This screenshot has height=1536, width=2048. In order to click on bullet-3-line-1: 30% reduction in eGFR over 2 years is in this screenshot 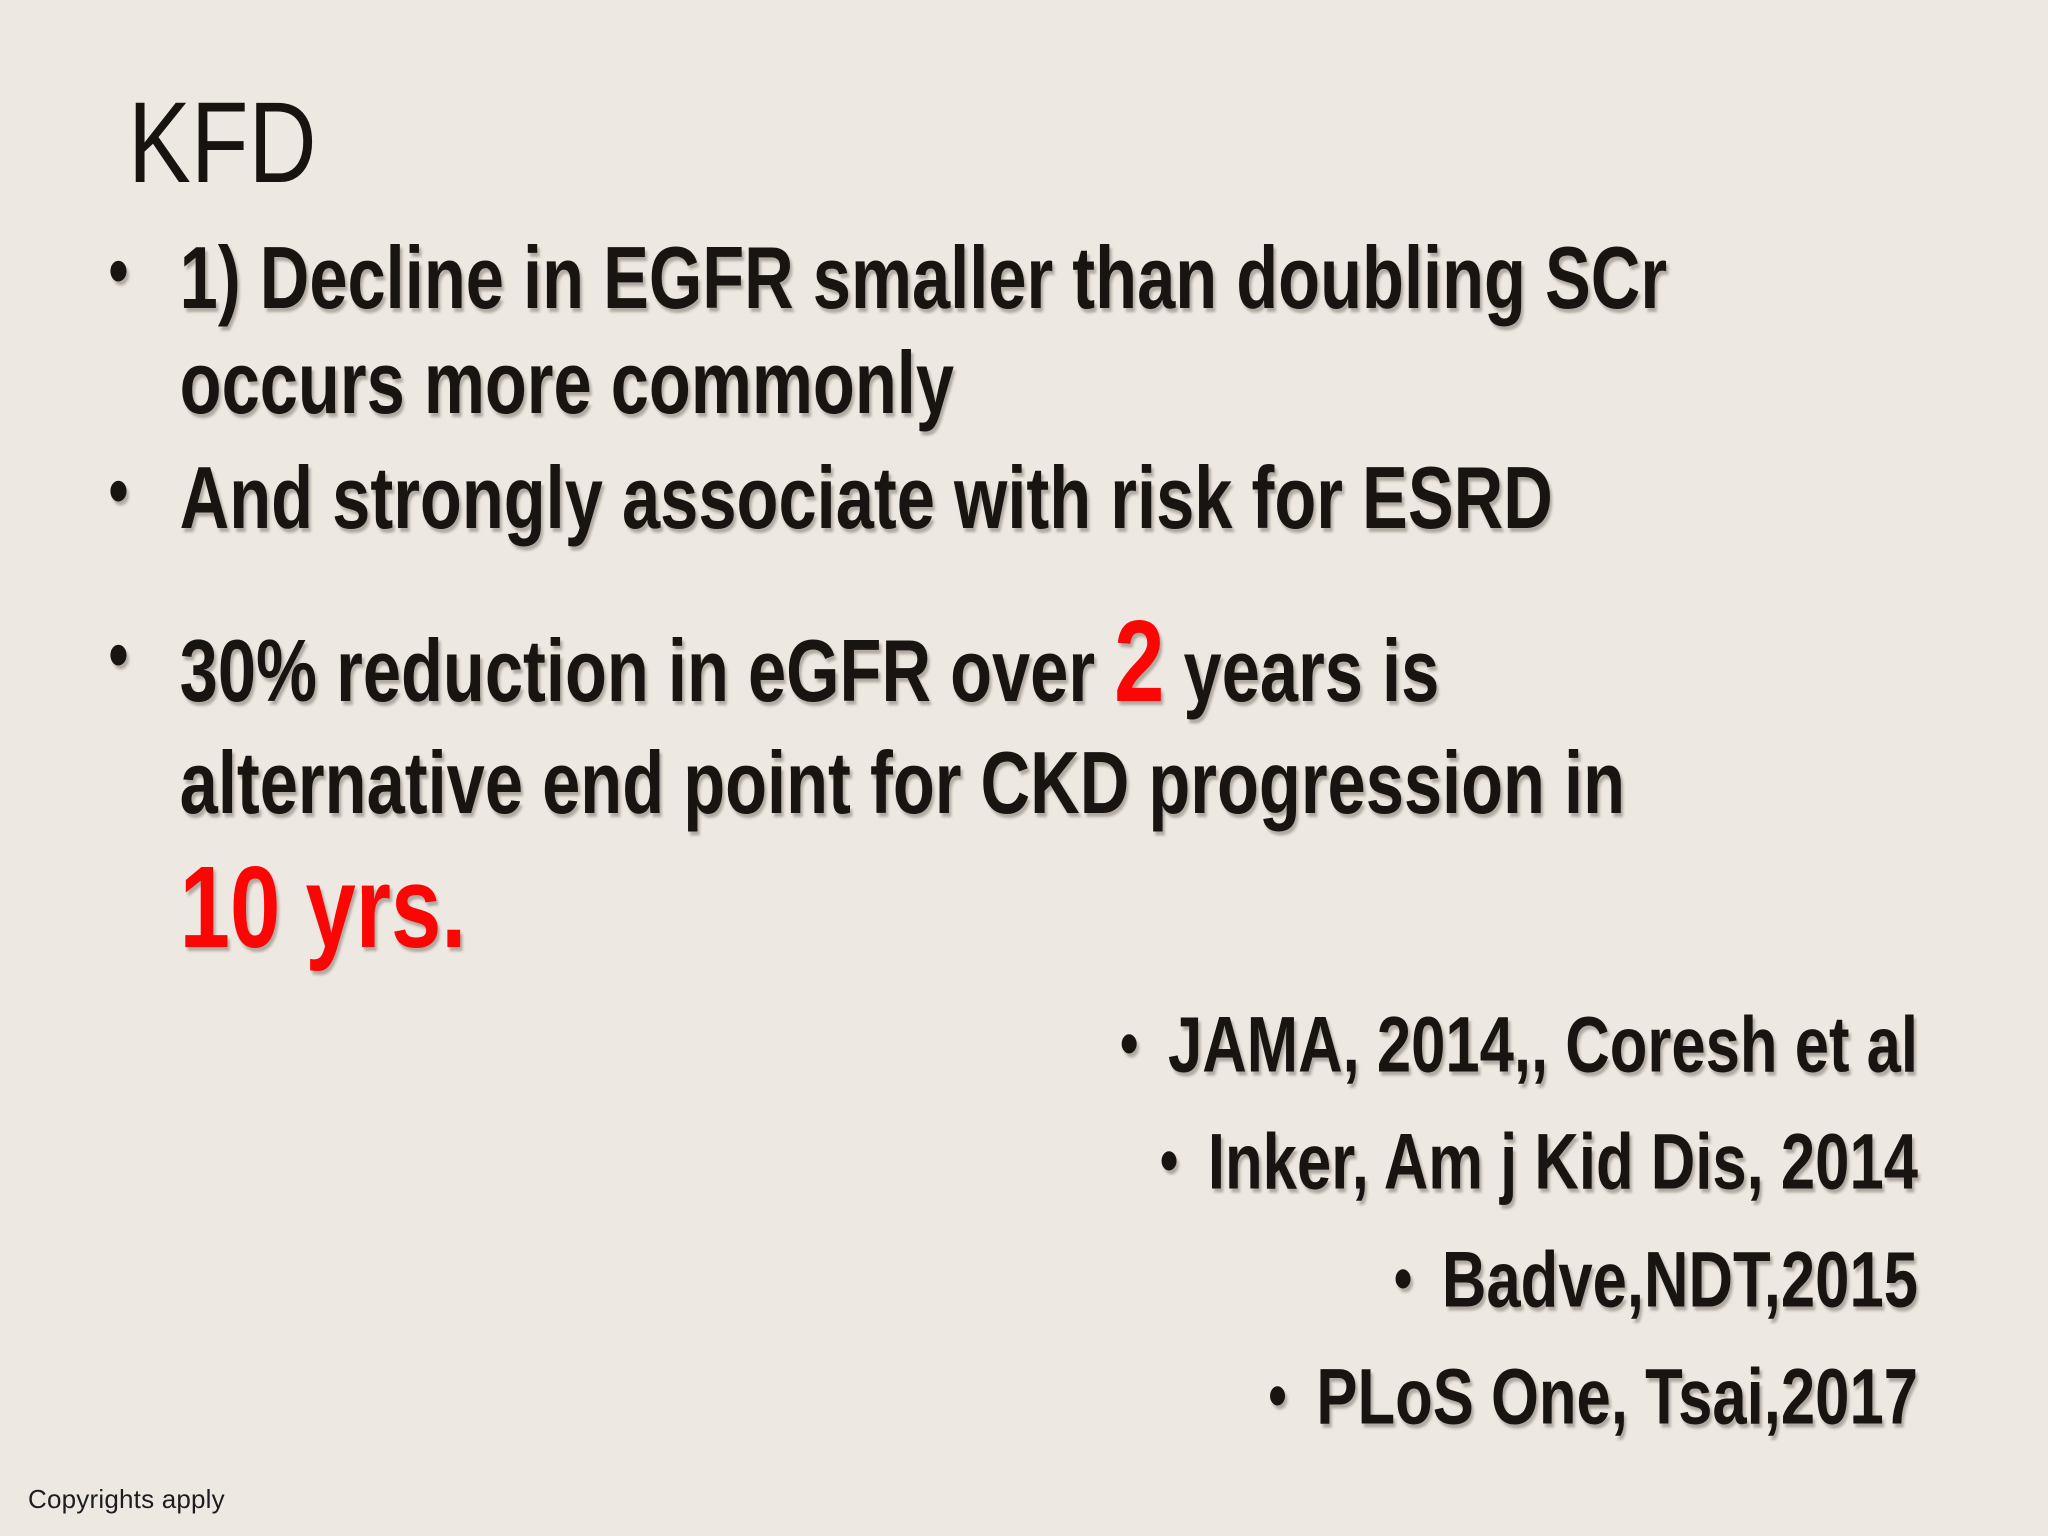, I will do `click(1077, 665)`.